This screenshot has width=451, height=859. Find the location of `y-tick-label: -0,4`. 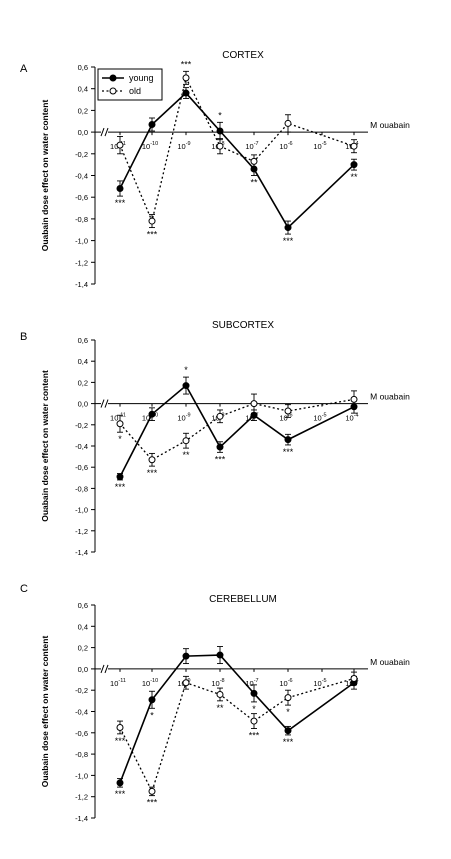

y-tick-label: -0,4 is located at coordinates (81, 712).